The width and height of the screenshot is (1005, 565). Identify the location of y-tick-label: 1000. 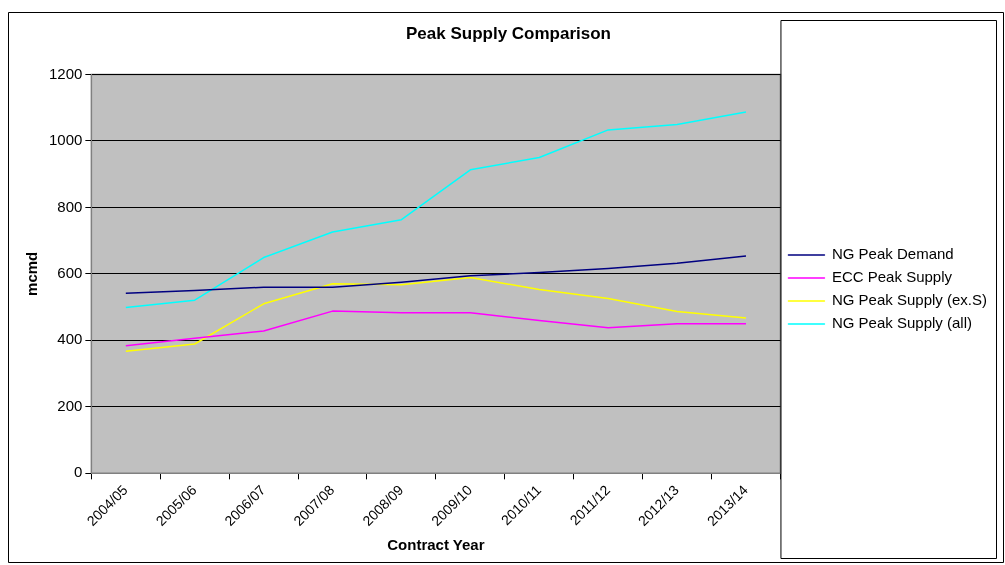
(65, 140).